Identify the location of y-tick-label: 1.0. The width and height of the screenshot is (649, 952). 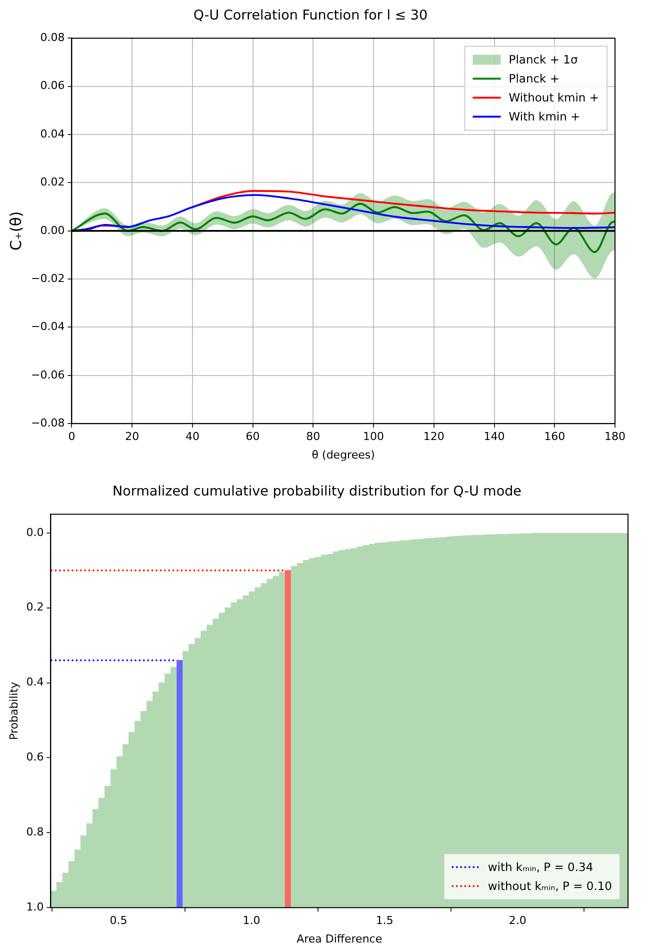
(35, 907).